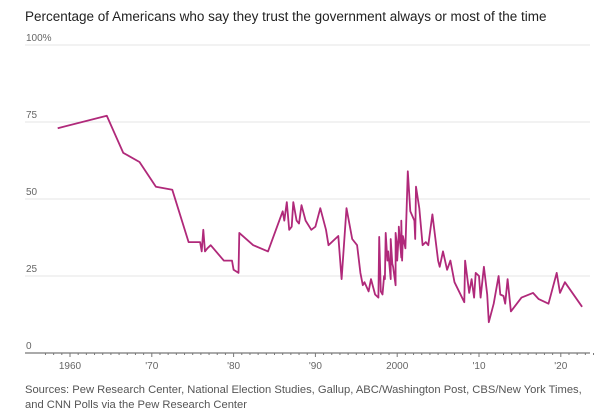 The image size is (602, 417). Describe the element at coordinates (478, 366) in the screenshot. I see `x-tick-label: '10` at that location.